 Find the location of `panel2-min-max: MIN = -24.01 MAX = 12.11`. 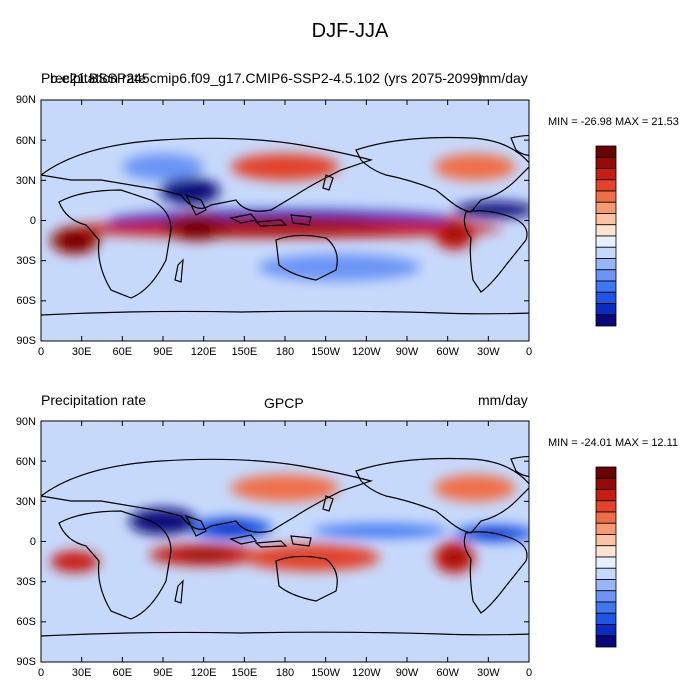

panel2-min-max: MIN = -24.01 MAX = 12.11 is located at coordinates (613, 443).